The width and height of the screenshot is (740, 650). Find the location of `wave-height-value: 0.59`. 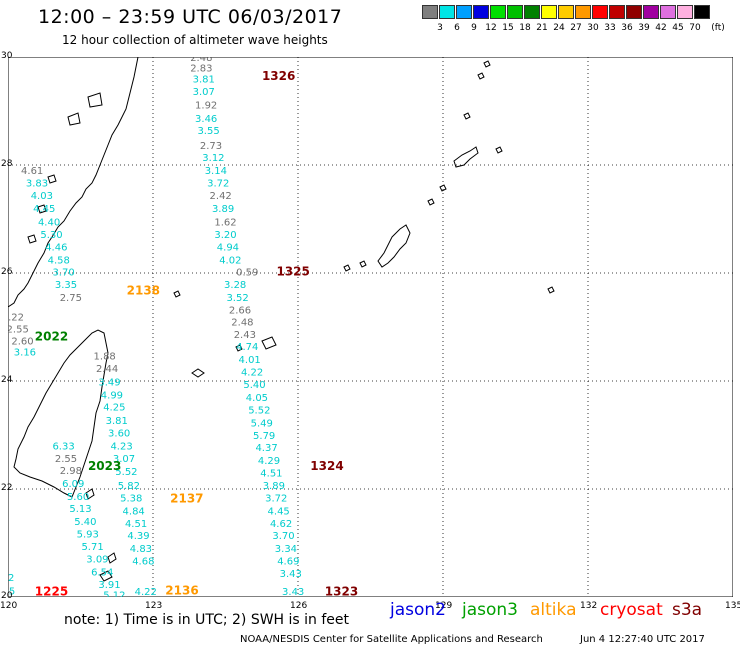

wave-height-value: 0.59 is located at coordinates (247, 273).